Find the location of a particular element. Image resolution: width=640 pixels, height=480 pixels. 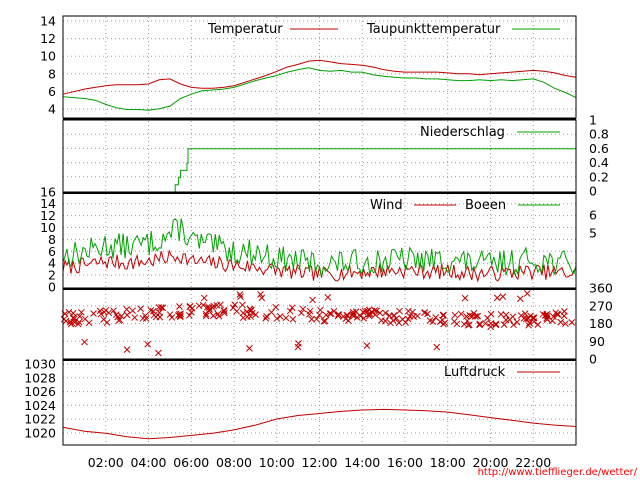

y-tick-label: 1026 is located at coordinates (40, 391).